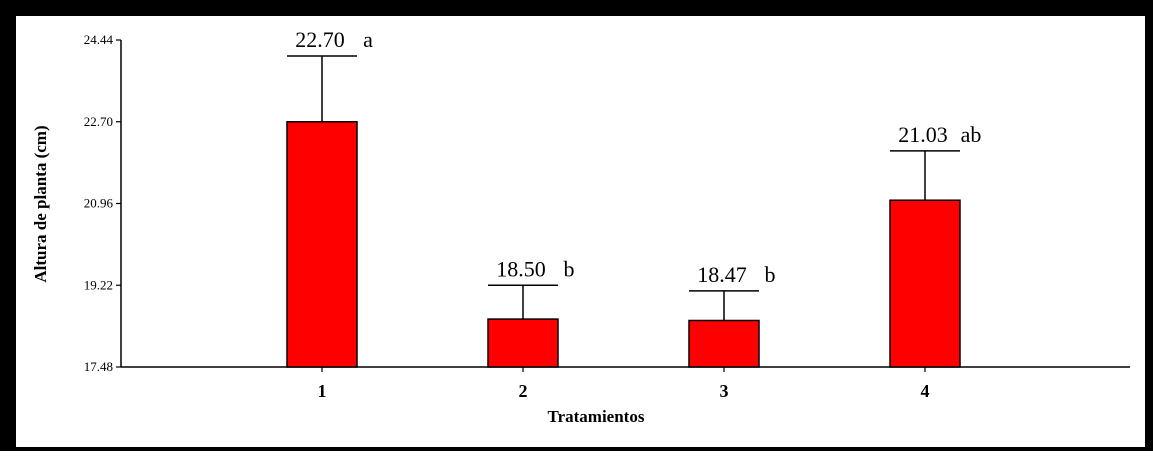 The width and height of the screenshot is (1153, 456). Describe the element at coordinates (98, 284) in the screenshot. I see `y-tick-label: 19.22` at that location.